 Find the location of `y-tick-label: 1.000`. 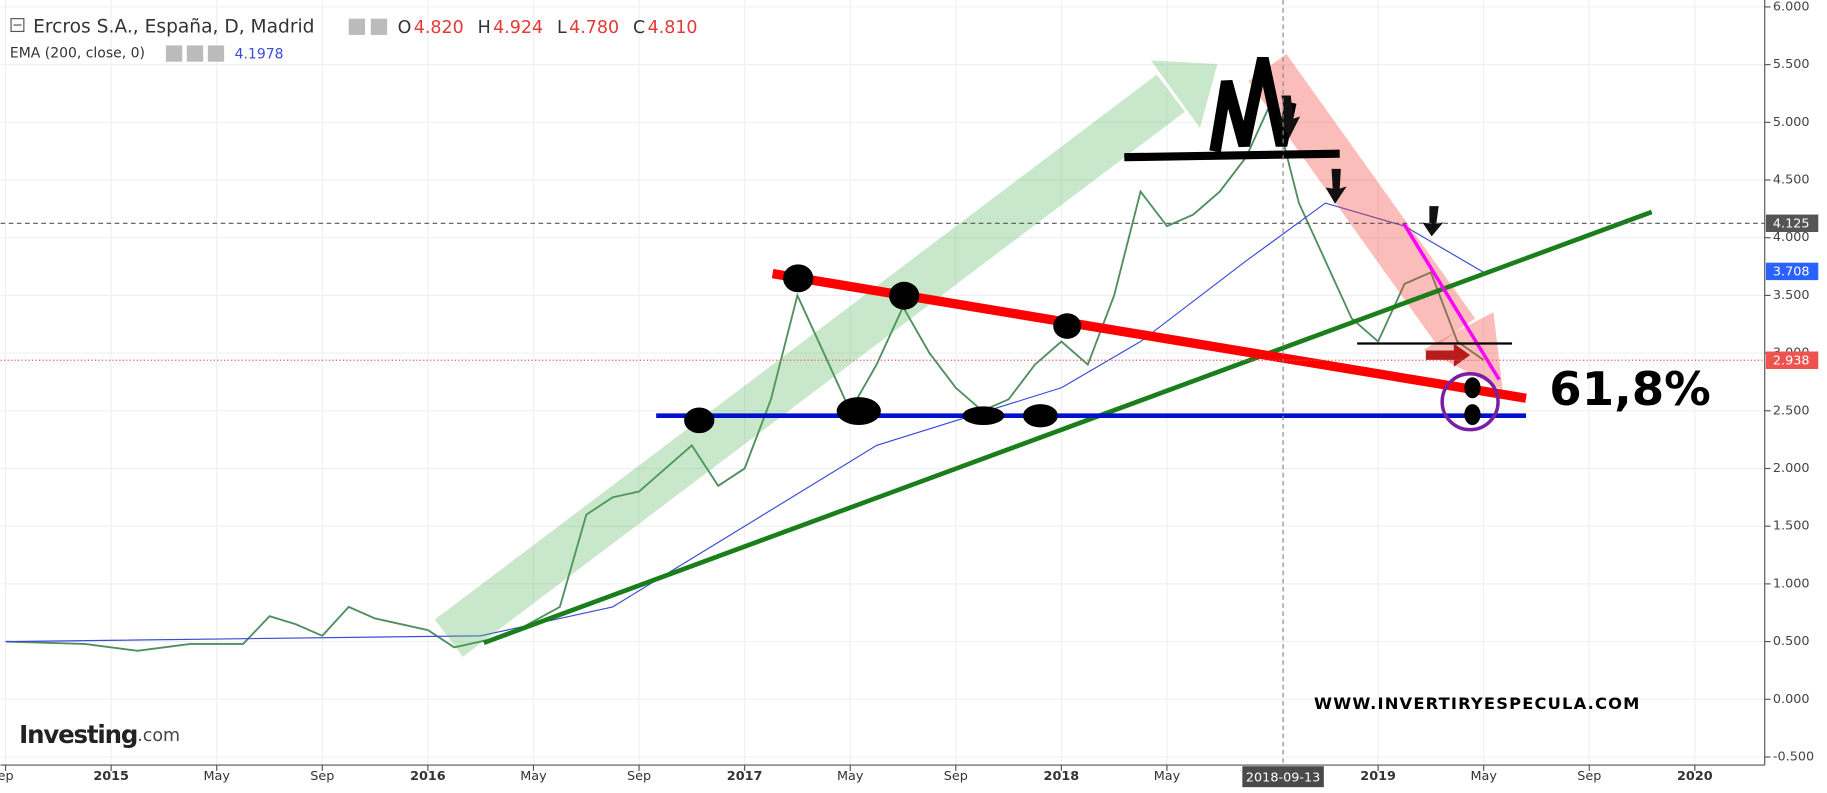

y-tick-label: 1.000 is located at coordinates (1791, 583).